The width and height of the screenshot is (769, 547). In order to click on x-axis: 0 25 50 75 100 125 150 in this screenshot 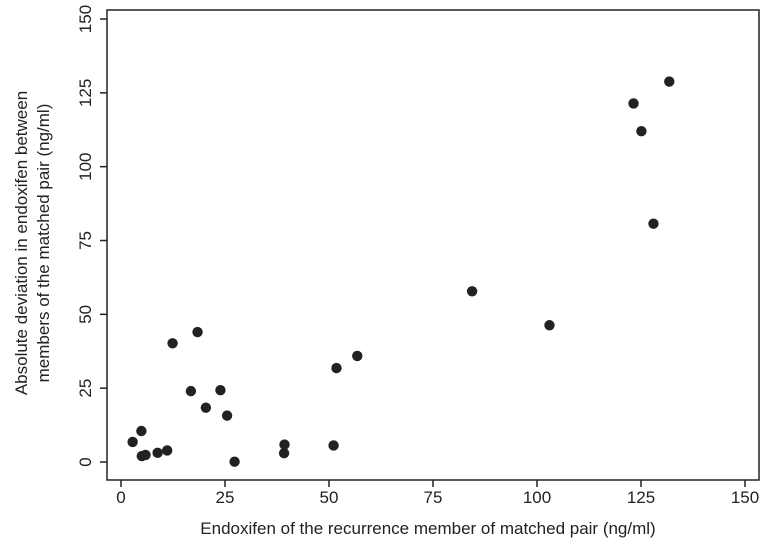, I will do `click(437, 493)`.